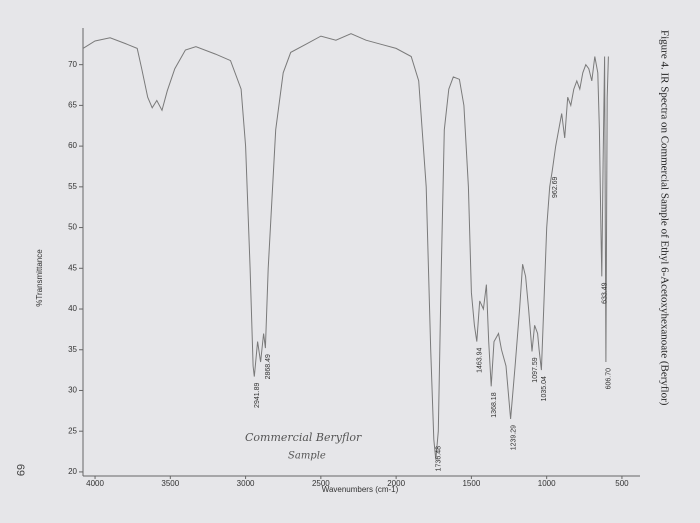 Image resolution: width=700 pixels, height=523 pixels. What do you see at coordinates (95, 483) in the screenshot?
I see `x-tick-label: 4000` at bounding box center [95, 483].